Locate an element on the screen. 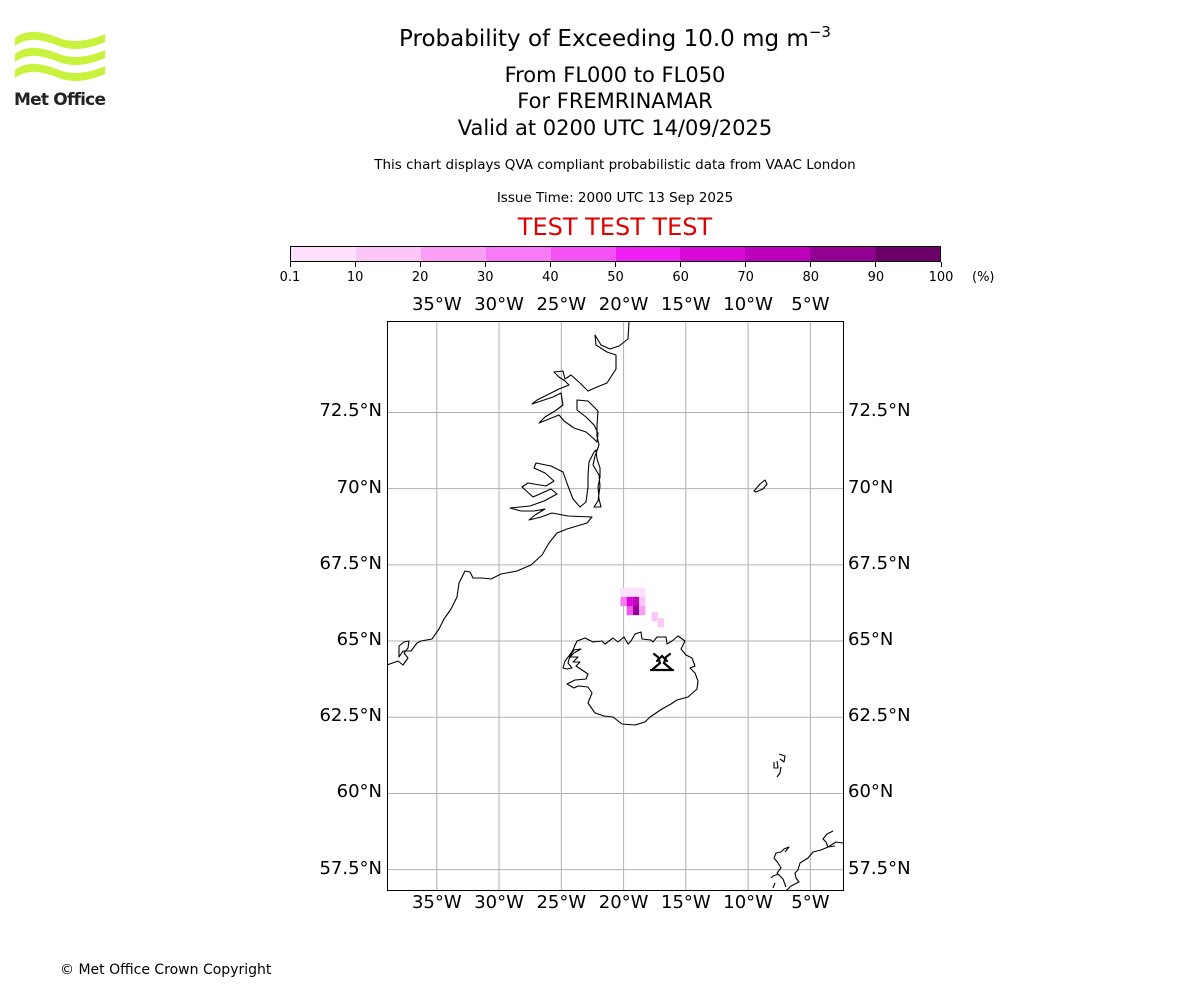  colorbar-tick-label: 90 is located at coordinates (876, 277).